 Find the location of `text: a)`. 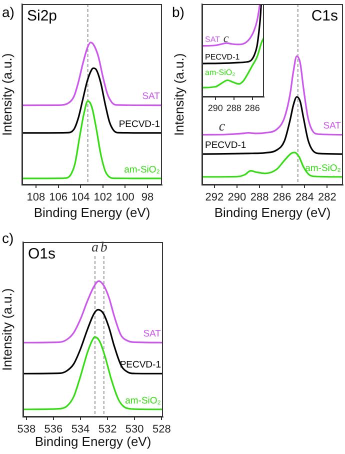

text: a) is located at coordinates (8, 12).